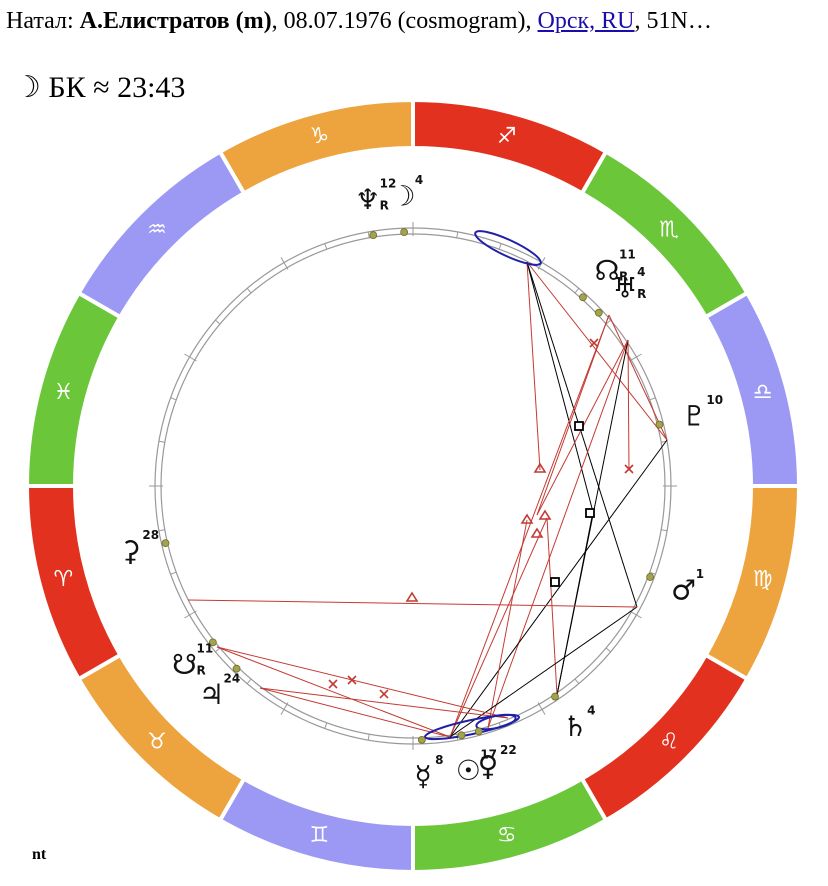 The height and width of the screenshot is (886, 828). What do you see at coordinates (419, 180) in the screenshot?
I see `moon-degree: 4` at bounding box center [419, 180].